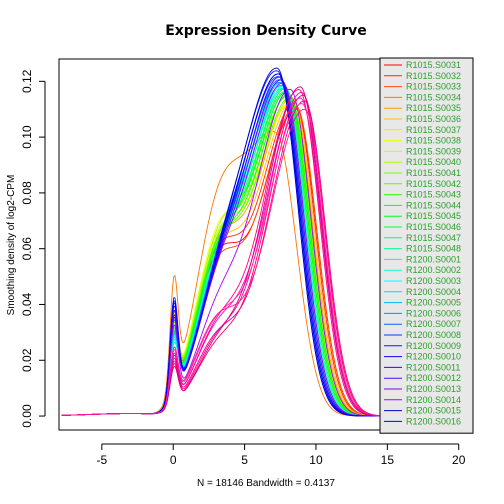  I want to click on legend-label: R1015.S0048, so click(433, 249).